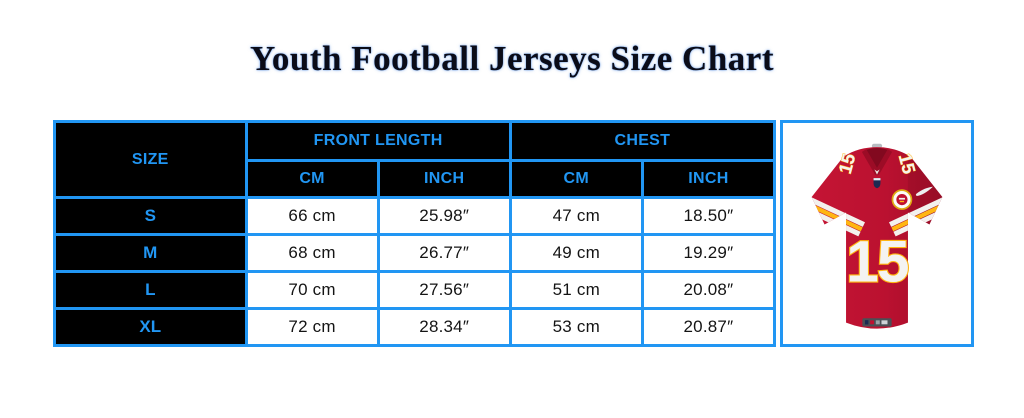 The image size is (1024, 418). I want to click on header-row-units: CM INCH CM INCH, so click(416, 179).